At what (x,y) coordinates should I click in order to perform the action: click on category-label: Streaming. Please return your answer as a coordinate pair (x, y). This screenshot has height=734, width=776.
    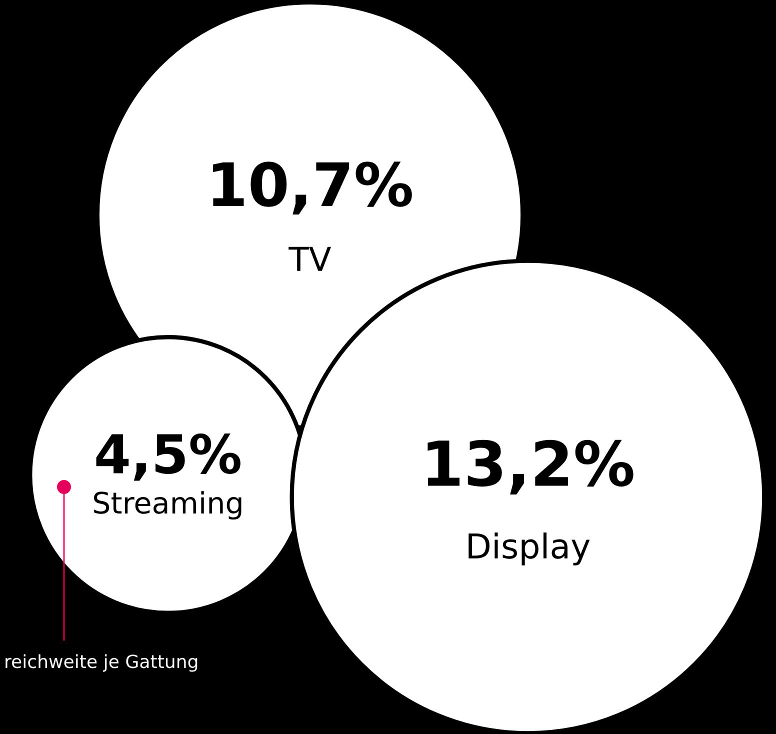
    Looking at the image, I should click on (168, 505).